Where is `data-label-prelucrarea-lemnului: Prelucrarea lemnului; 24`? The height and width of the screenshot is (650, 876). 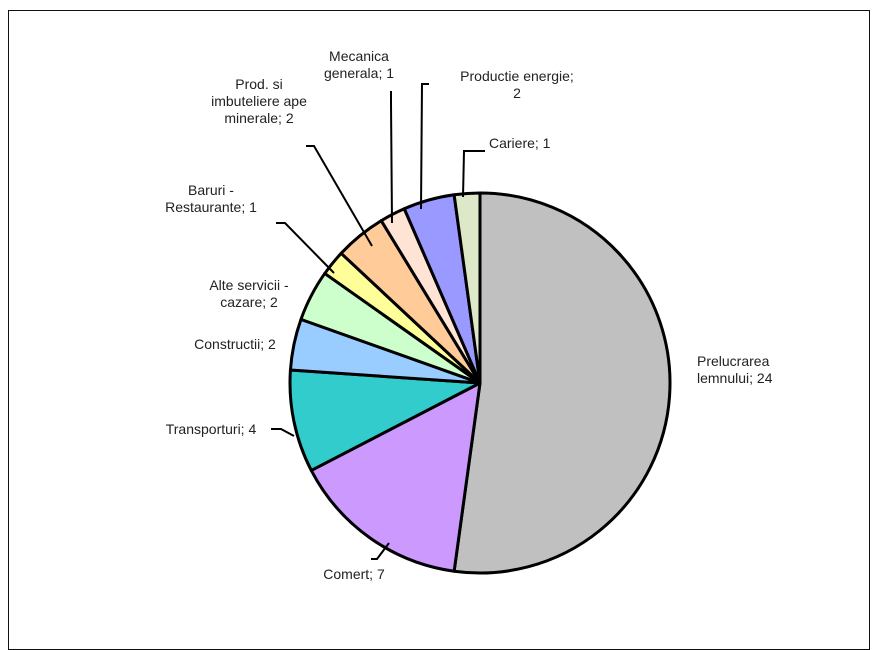
data-label-prelucrarea-lemnului: Prelucrarea lemnului; 24 is located at coordinates (735, 369).